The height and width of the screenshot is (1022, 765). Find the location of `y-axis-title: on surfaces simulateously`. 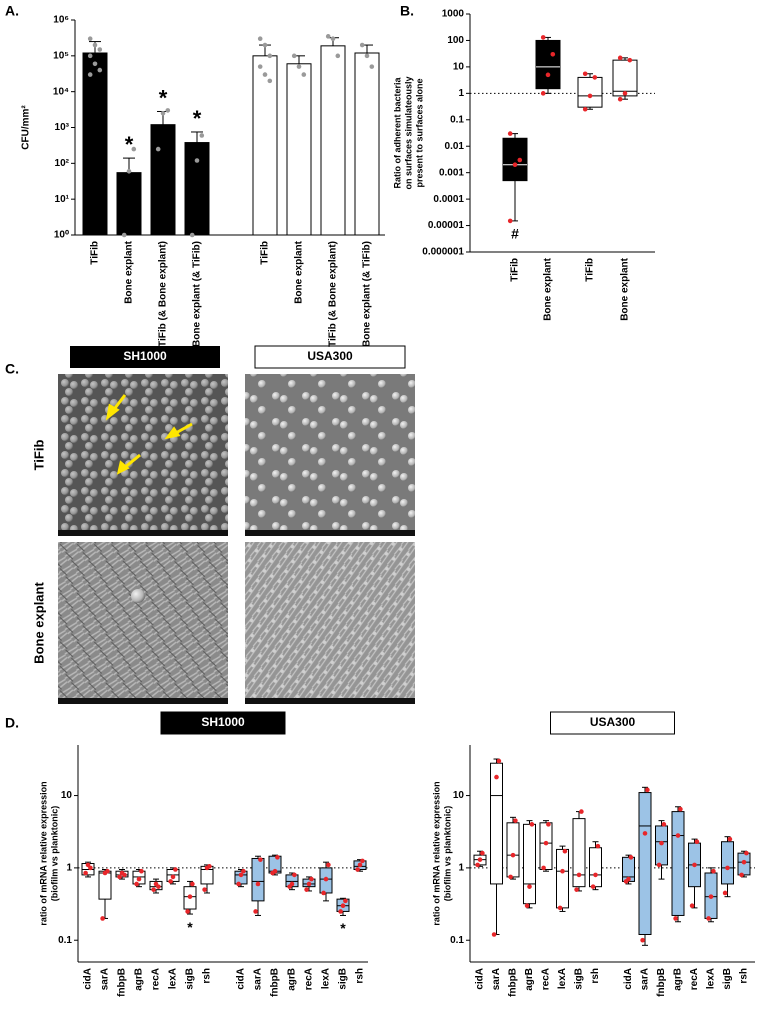

y-axis-title: on surfaces simulateously is located at coordinates (408, 132).